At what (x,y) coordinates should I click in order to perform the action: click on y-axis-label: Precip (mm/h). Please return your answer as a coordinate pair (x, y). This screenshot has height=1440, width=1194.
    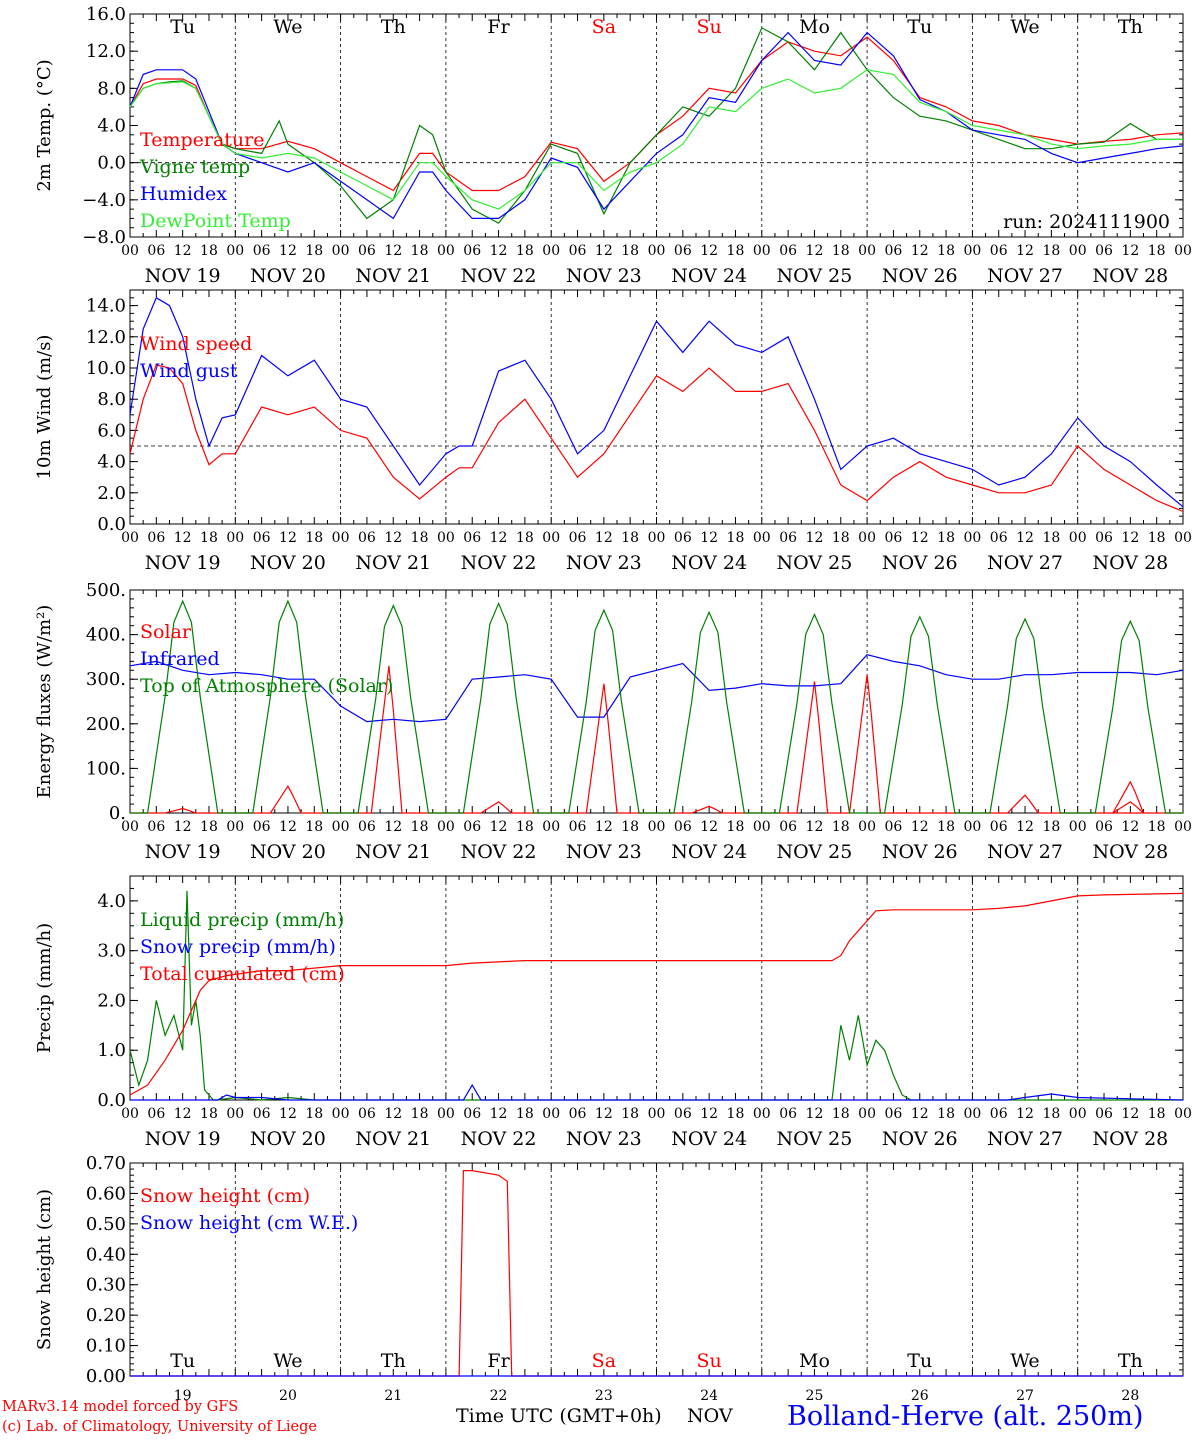
    Looking at the image, I should click on (44, 988).